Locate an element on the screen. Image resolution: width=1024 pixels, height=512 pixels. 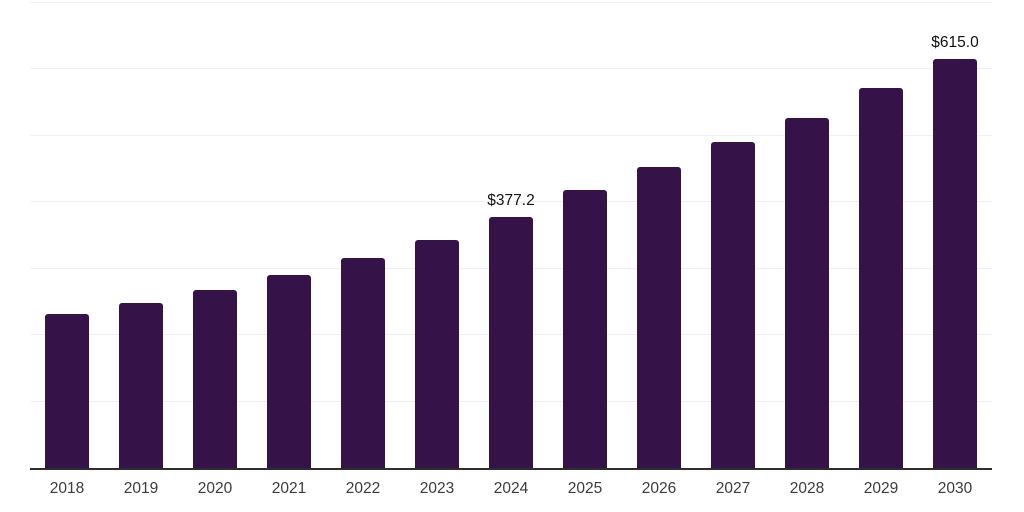
bar-band-2025 is located at coordinates (585, 235).